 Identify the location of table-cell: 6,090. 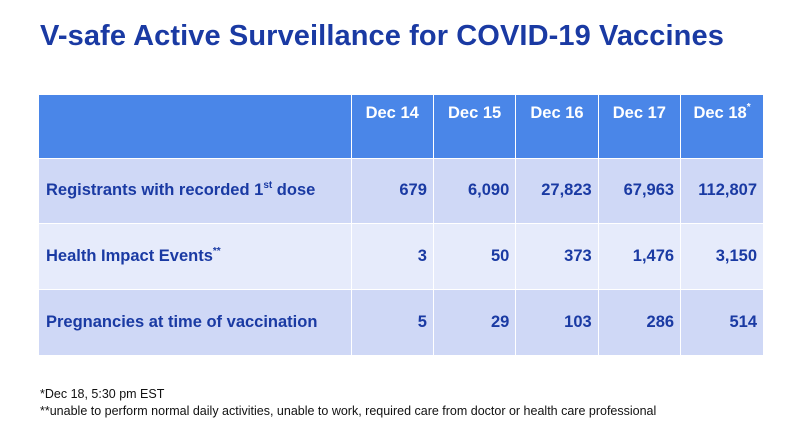
(474, 190).